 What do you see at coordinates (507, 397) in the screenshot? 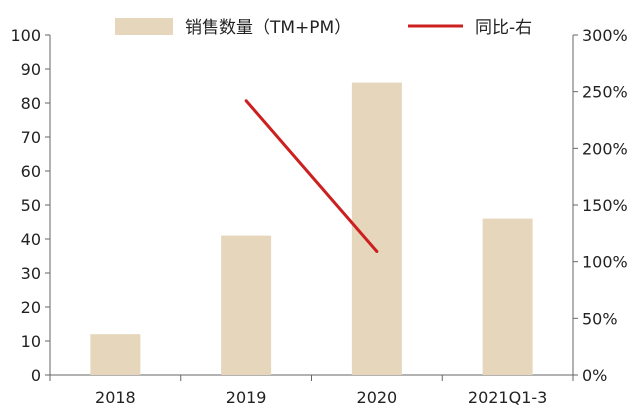
I see `x-tick-label: 2021Q1-3` at bounding box center [507, 397].